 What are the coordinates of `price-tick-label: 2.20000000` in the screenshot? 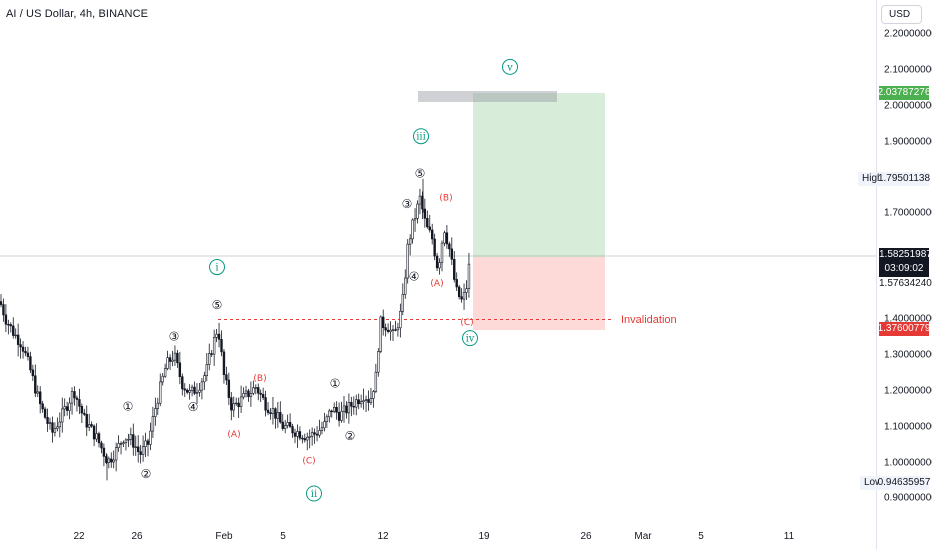 It's located at (908, 34).